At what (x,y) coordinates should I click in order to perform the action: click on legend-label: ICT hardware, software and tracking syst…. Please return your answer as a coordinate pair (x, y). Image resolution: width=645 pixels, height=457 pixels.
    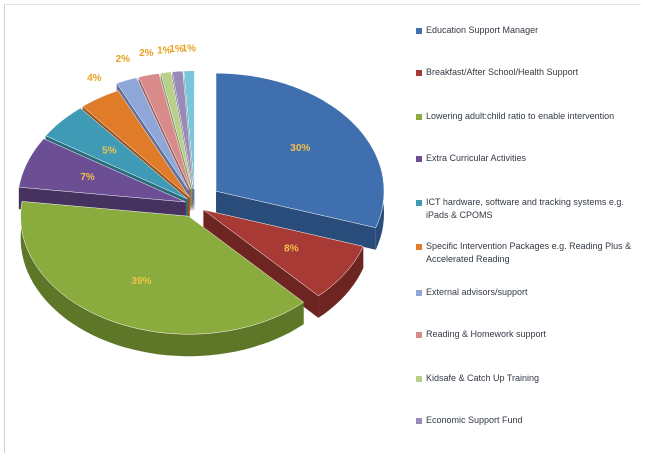
    Looking at the image, I should click on (525, 208).